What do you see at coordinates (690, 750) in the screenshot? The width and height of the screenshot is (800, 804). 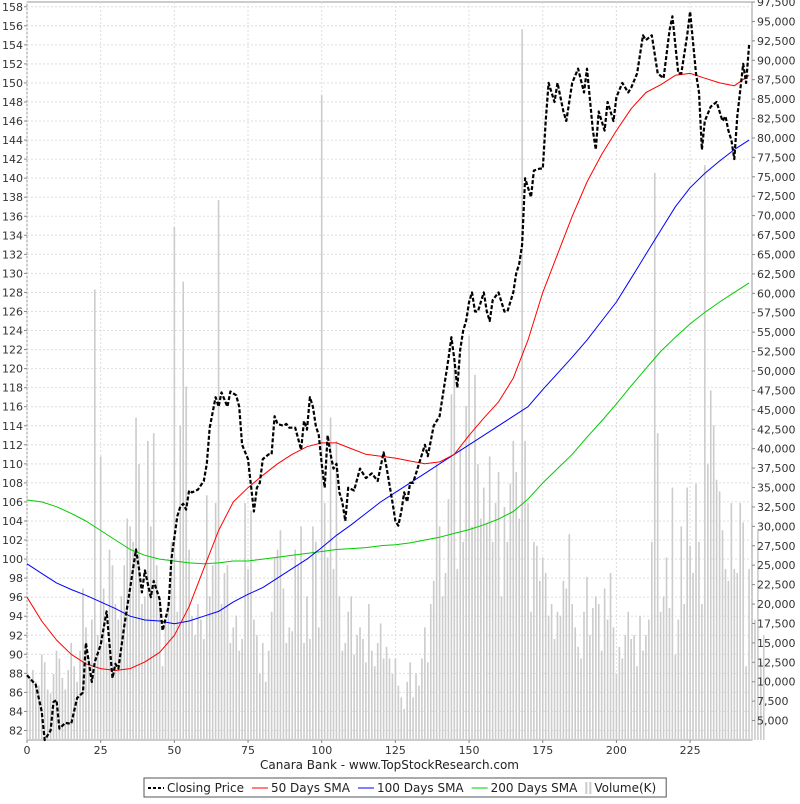 I see `x-tick-label: 225` at bounding box center [690, 750].